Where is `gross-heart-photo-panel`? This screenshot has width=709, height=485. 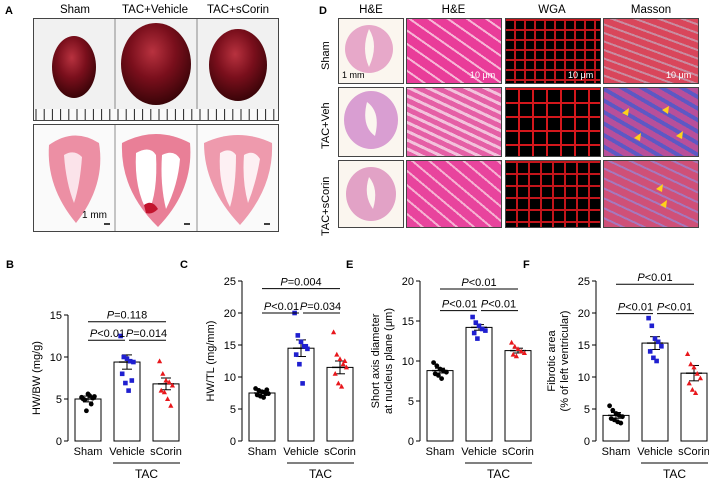
gross-heart-photo-panel is located at coordinates (156, 69).